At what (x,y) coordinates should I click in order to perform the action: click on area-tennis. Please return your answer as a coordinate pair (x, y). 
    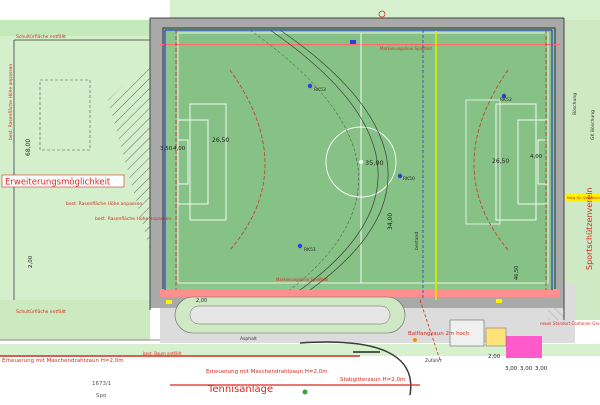
    Looking at the image, I should click on (300, 382).